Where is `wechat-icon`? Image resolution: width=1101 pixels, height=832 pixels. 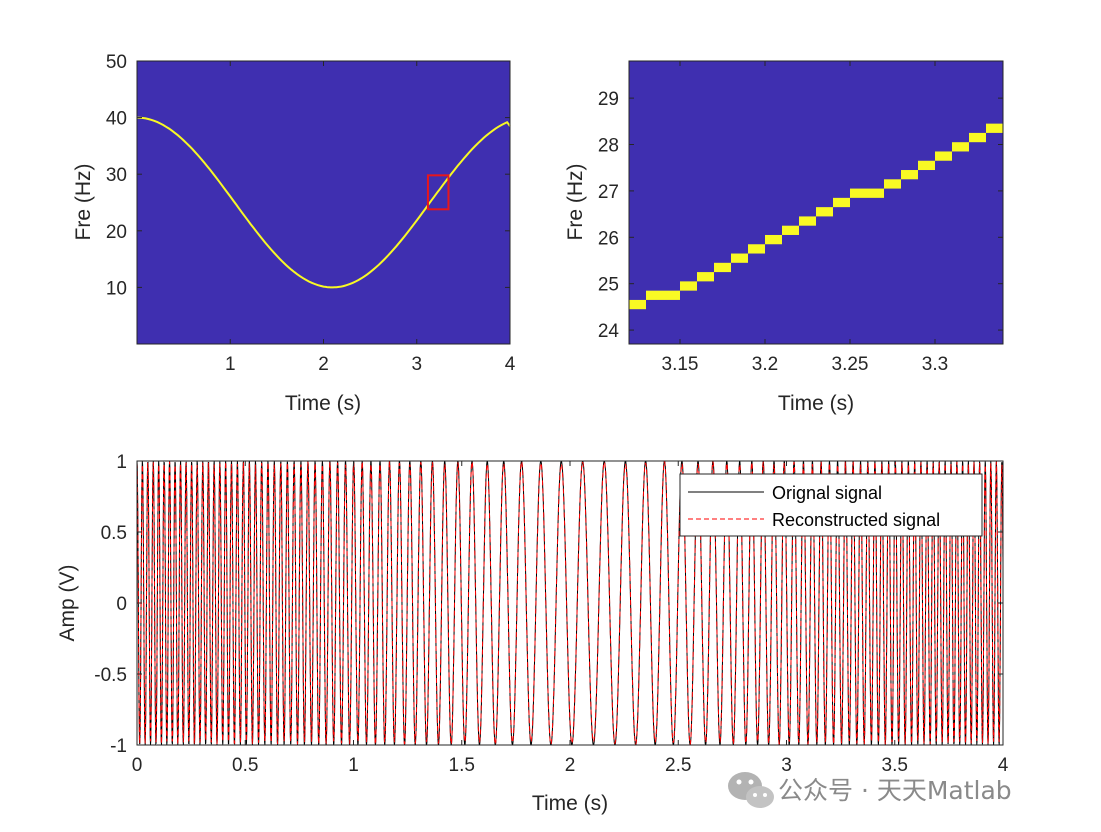 wechat-icon is located at coordinates (751, 790).